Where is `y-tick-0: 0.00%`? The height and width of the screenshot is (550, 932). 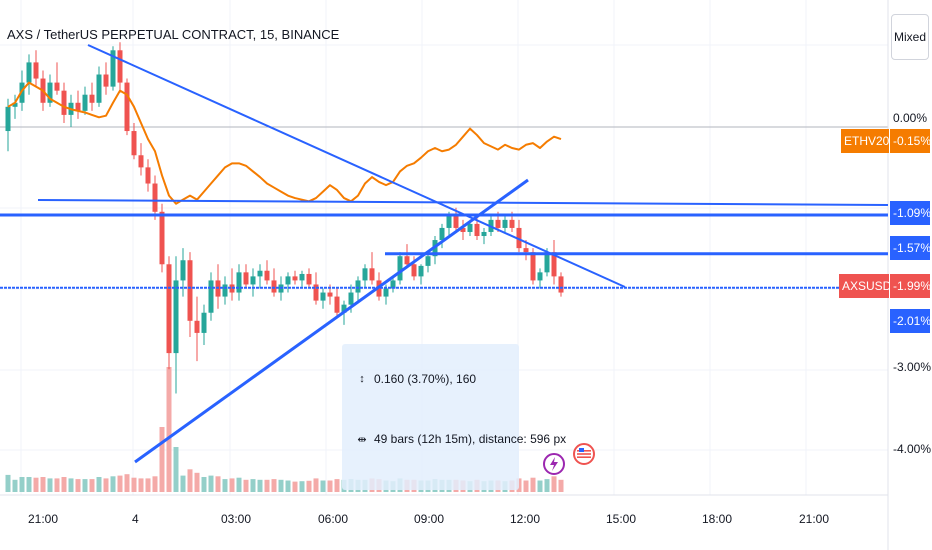 y-tick-0: 0.00% is located at coordinates (910, 118).